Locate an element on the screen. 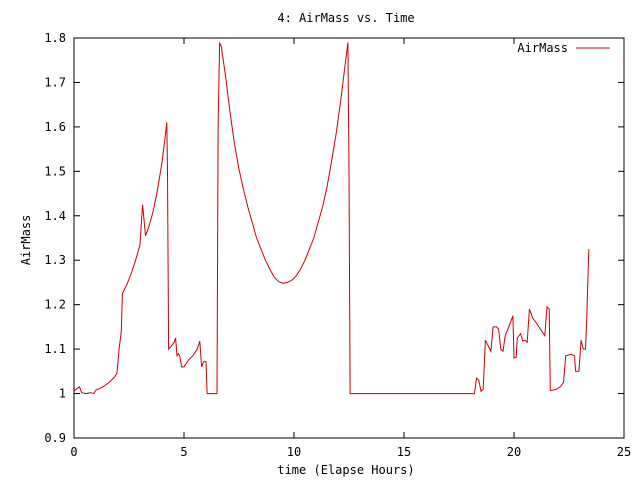 The height and width of the screenshot is (480, 640). y-tick-label: 1.1 is located at coordinates (55, 349).